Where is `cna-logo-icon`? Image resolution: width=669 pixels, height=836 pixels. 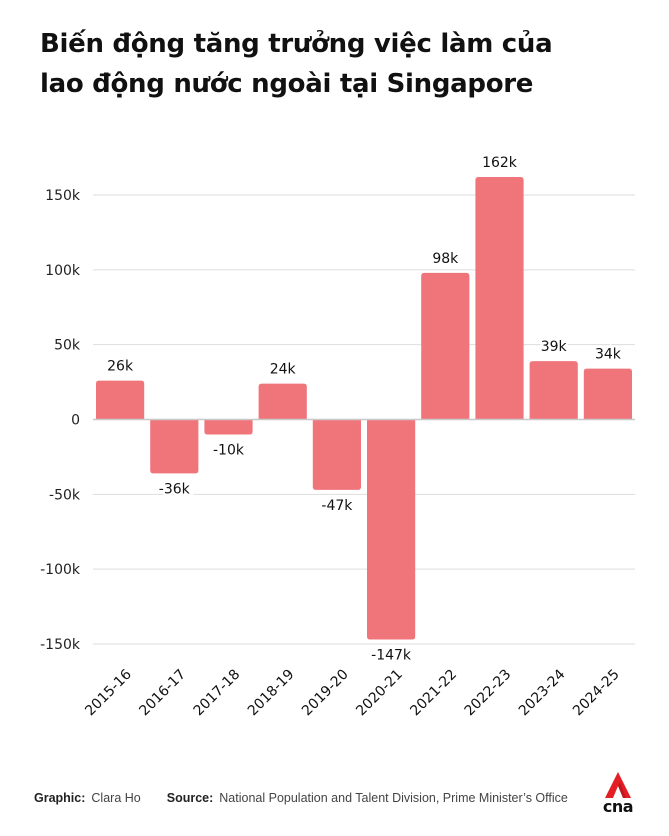 cna-logo-icon is located at coordinates (618, 785).